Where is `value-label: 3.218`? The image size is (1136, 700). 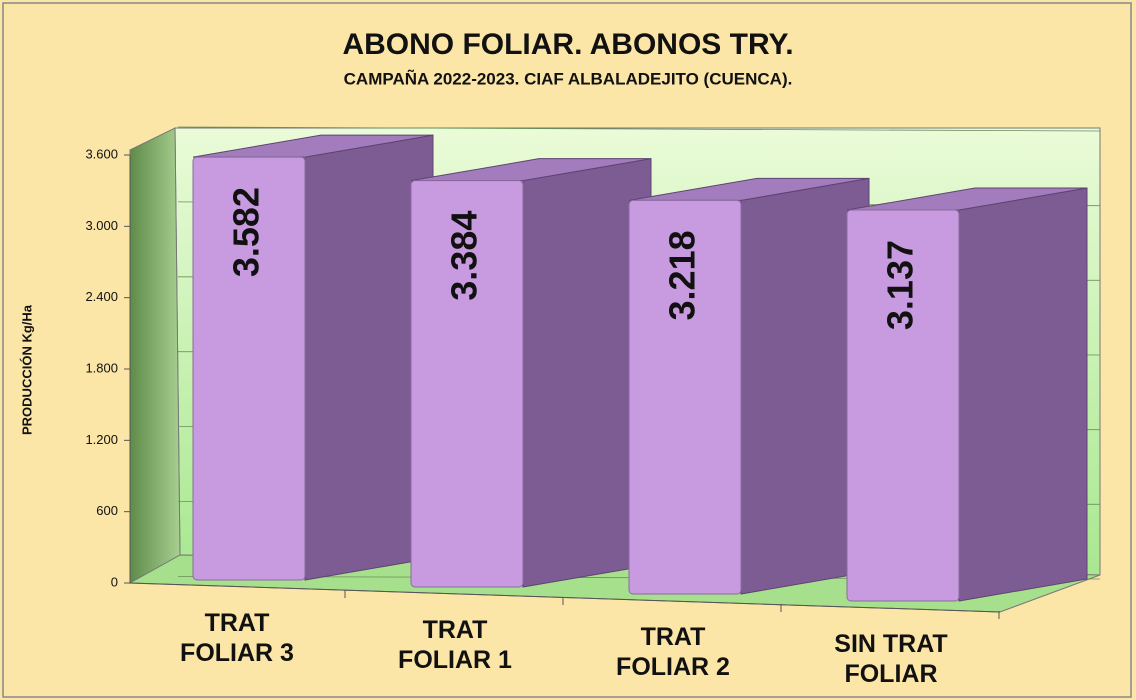 value-label: 3.218 is located at coordinates (682, 275).